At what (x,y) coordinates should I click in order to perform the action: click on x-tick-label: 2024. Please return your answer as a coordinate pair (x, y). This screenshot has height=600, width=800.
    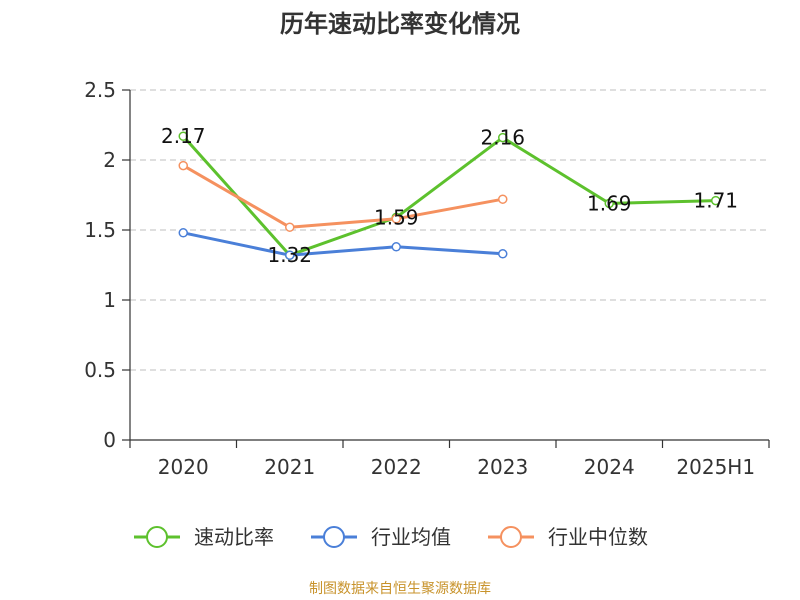
    Looking at the image, I should click on (609, 467).